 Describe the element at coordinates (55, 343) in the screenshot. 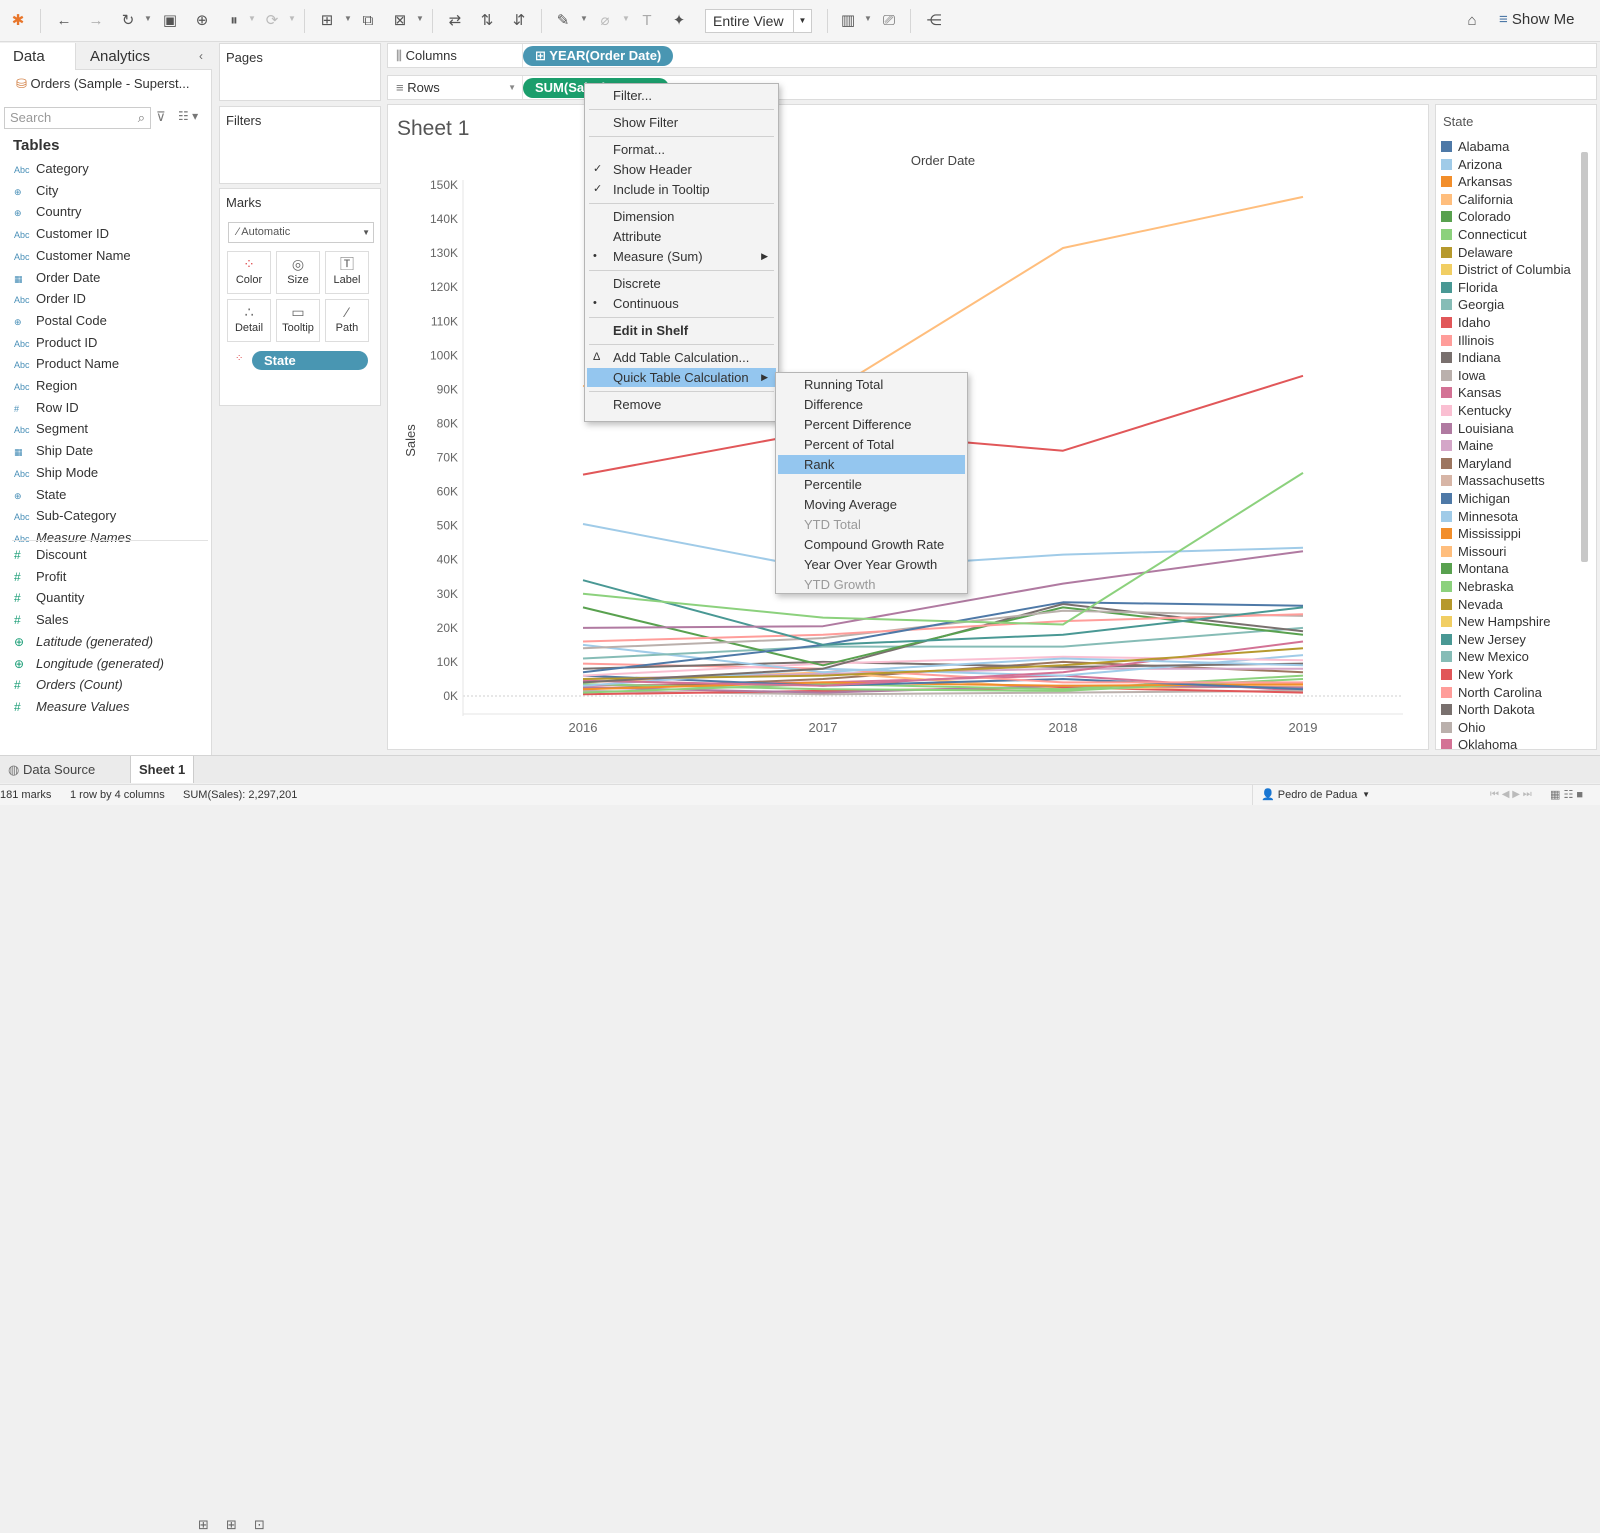

I see `field-dimension: Abc Product ID` at that location.